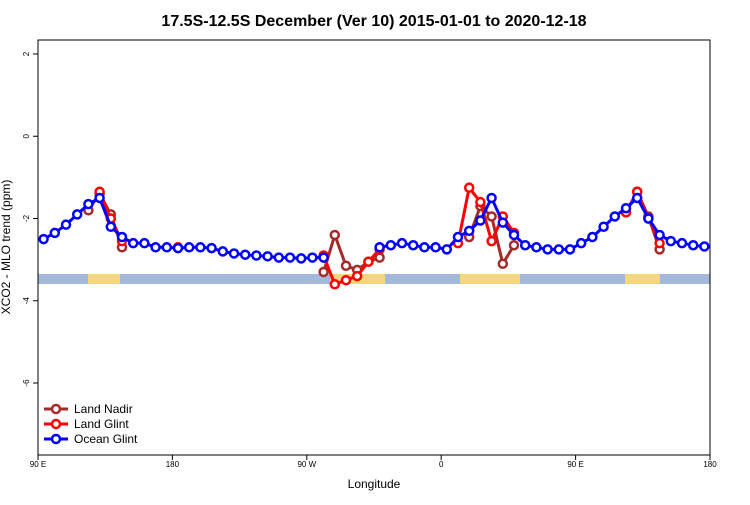 This screenshot has width=750, height=505. What do you see at coordinates (26, 383) in the screenshot?
I see `y-tick-label: -6` at bounding box center [26, 383].